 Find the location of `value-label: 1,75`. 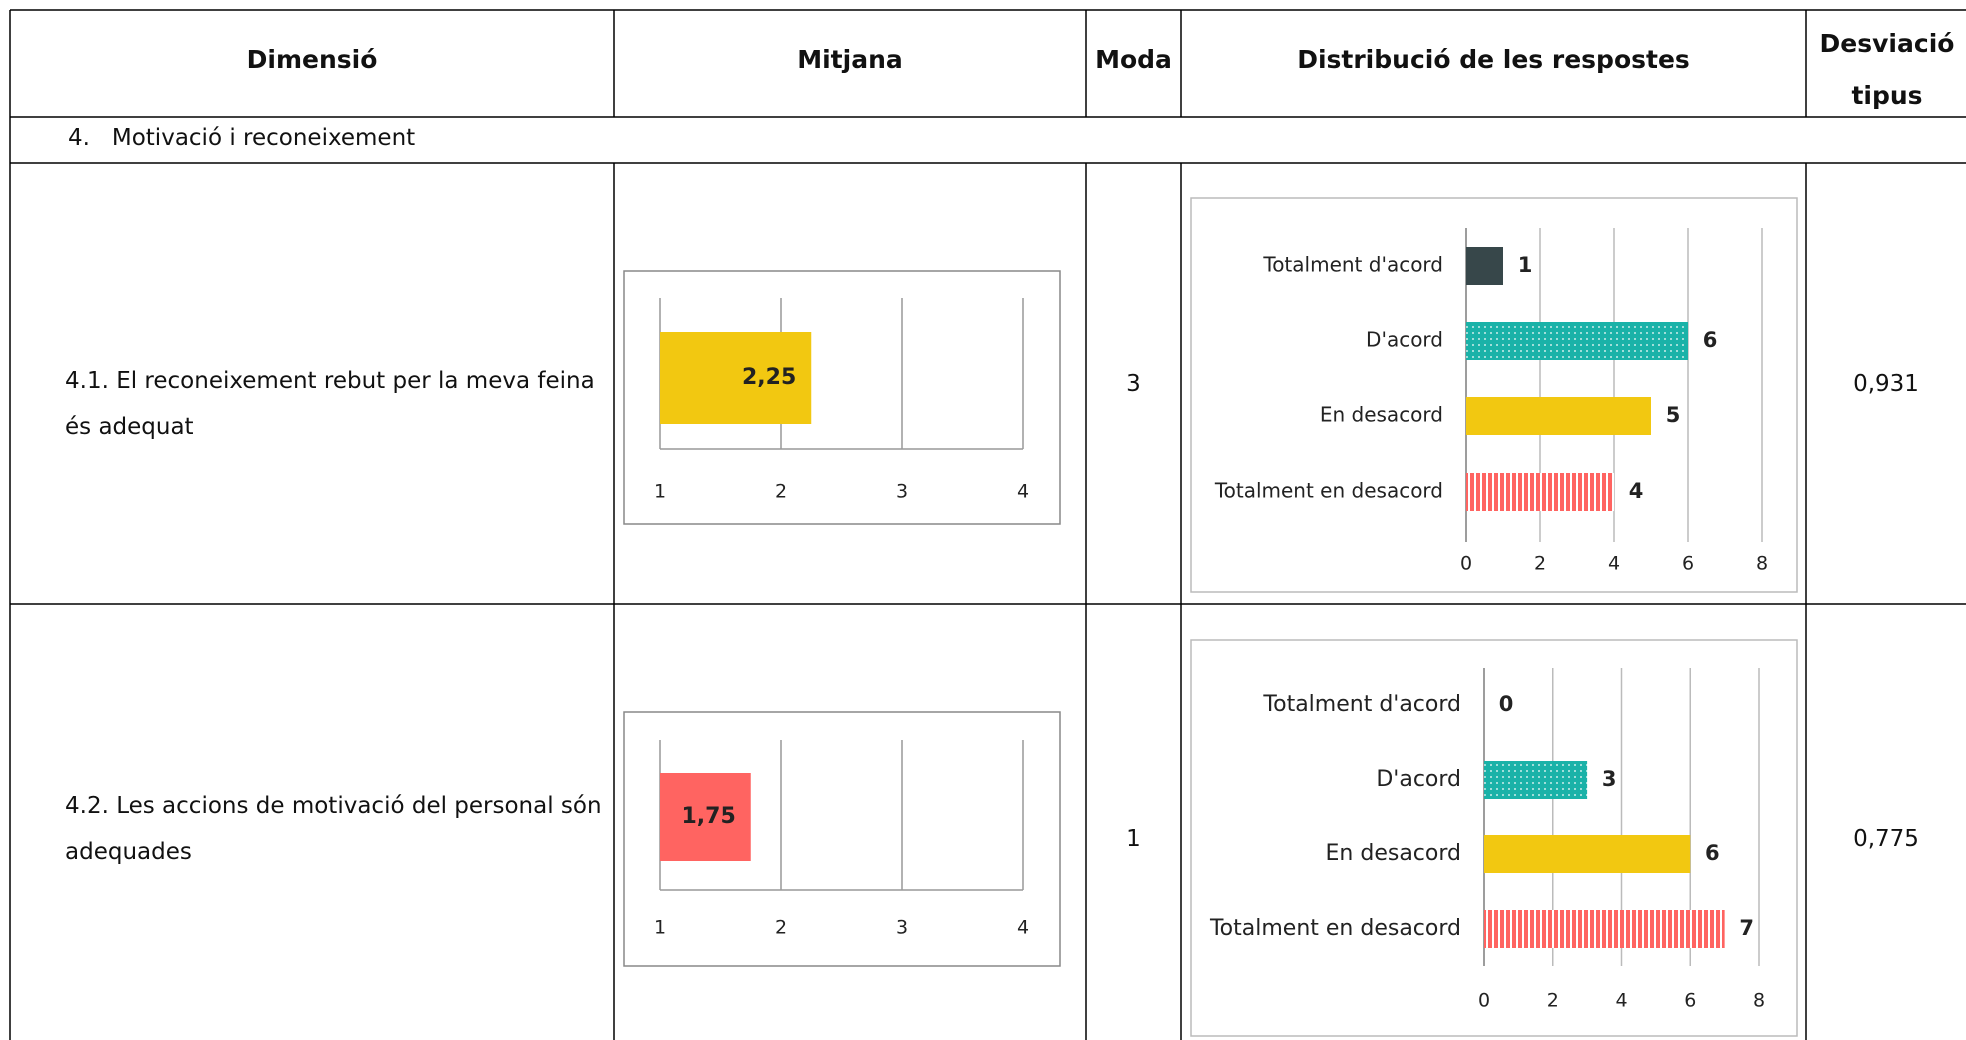

value-label: 1,75 is located at coordinates (708, 816).